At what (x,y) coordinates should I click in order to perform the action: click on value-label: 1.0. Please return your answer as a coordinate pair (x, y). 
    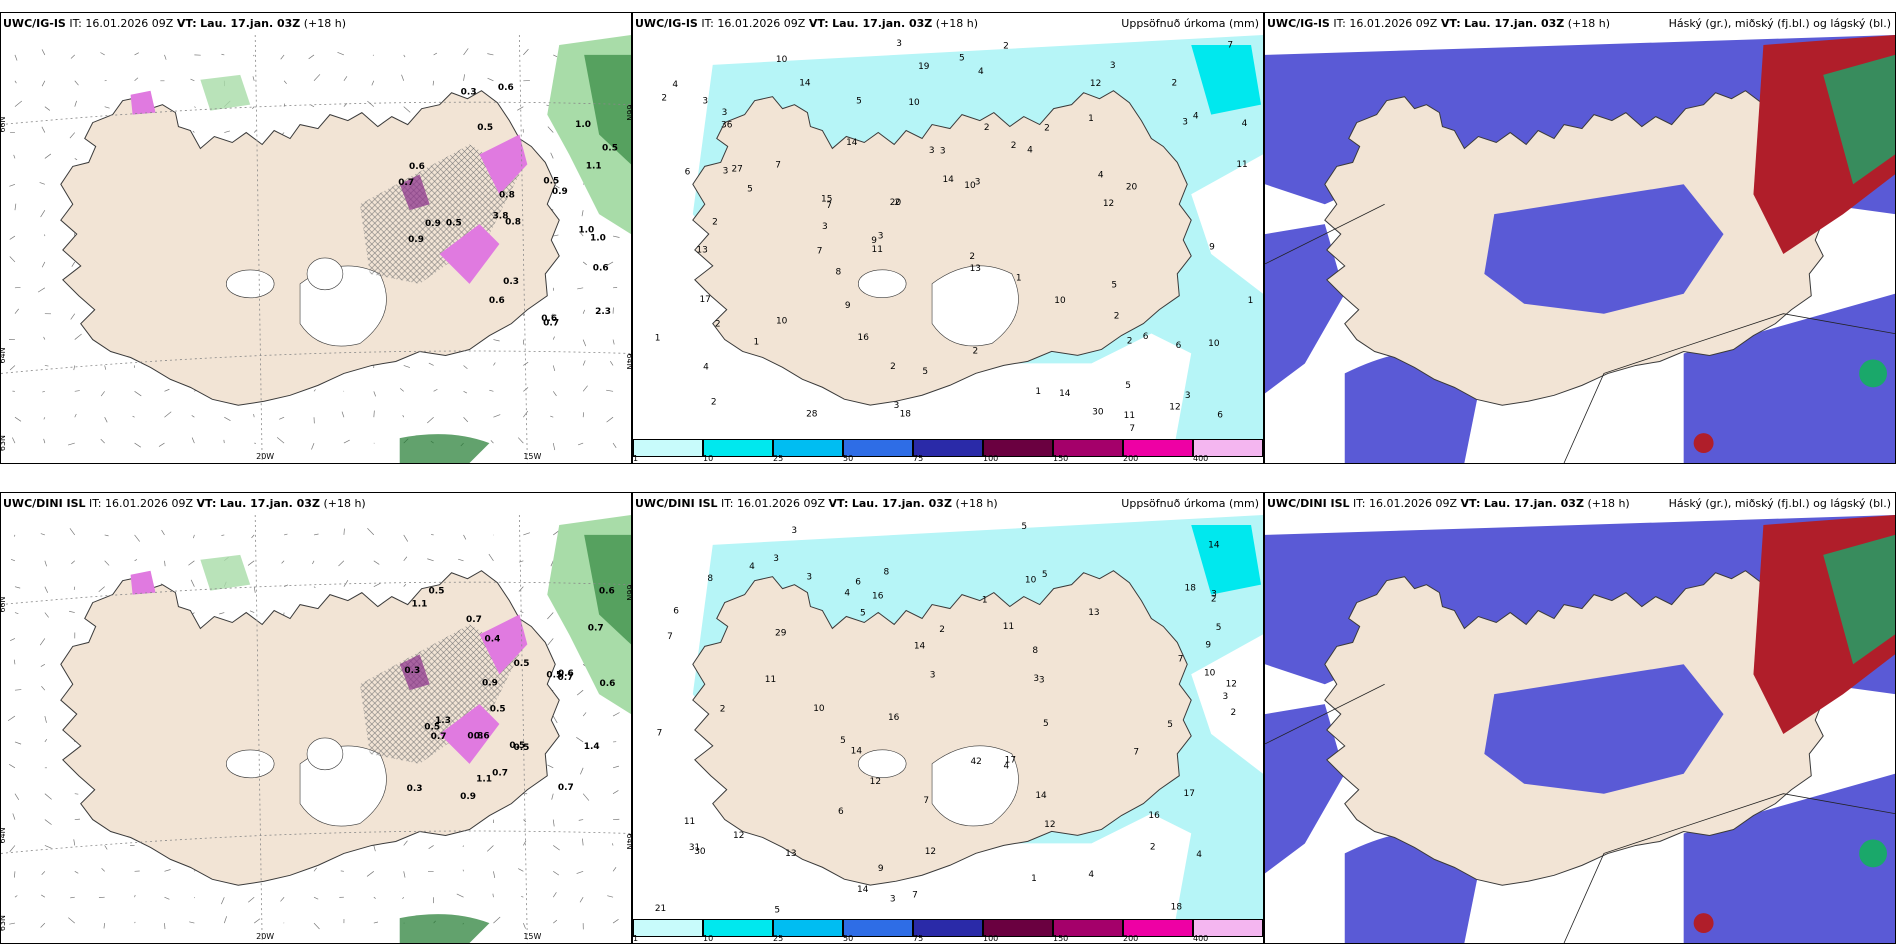
    Looking at the image, I should click on (586, 230).